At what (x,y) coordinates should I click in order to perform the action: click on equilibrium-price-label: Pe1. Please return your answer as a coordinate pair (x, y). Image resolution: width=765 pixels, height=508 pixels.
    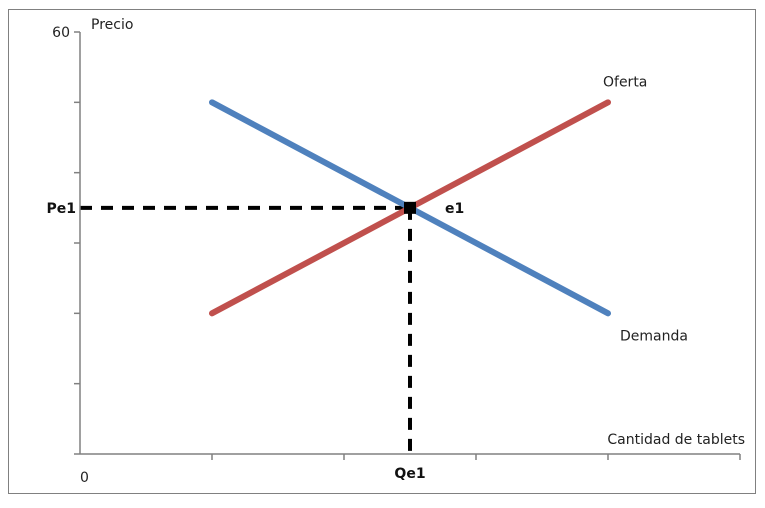
    Looking at the image, I should click on (62, 209).